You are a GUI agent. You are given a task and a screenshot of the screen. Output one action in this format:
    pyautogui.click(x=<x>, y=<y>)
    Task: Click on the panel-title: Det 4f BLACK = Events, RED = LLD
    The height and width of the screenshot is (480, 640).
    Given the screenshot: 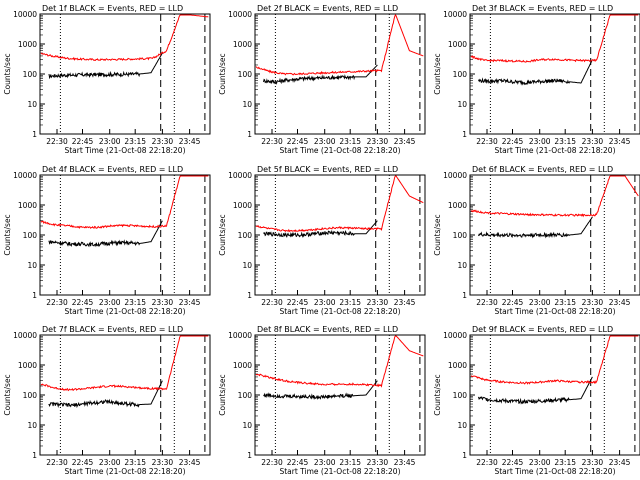 What is the action you would take?
    pyautogui.click(x=112, y=169)
    